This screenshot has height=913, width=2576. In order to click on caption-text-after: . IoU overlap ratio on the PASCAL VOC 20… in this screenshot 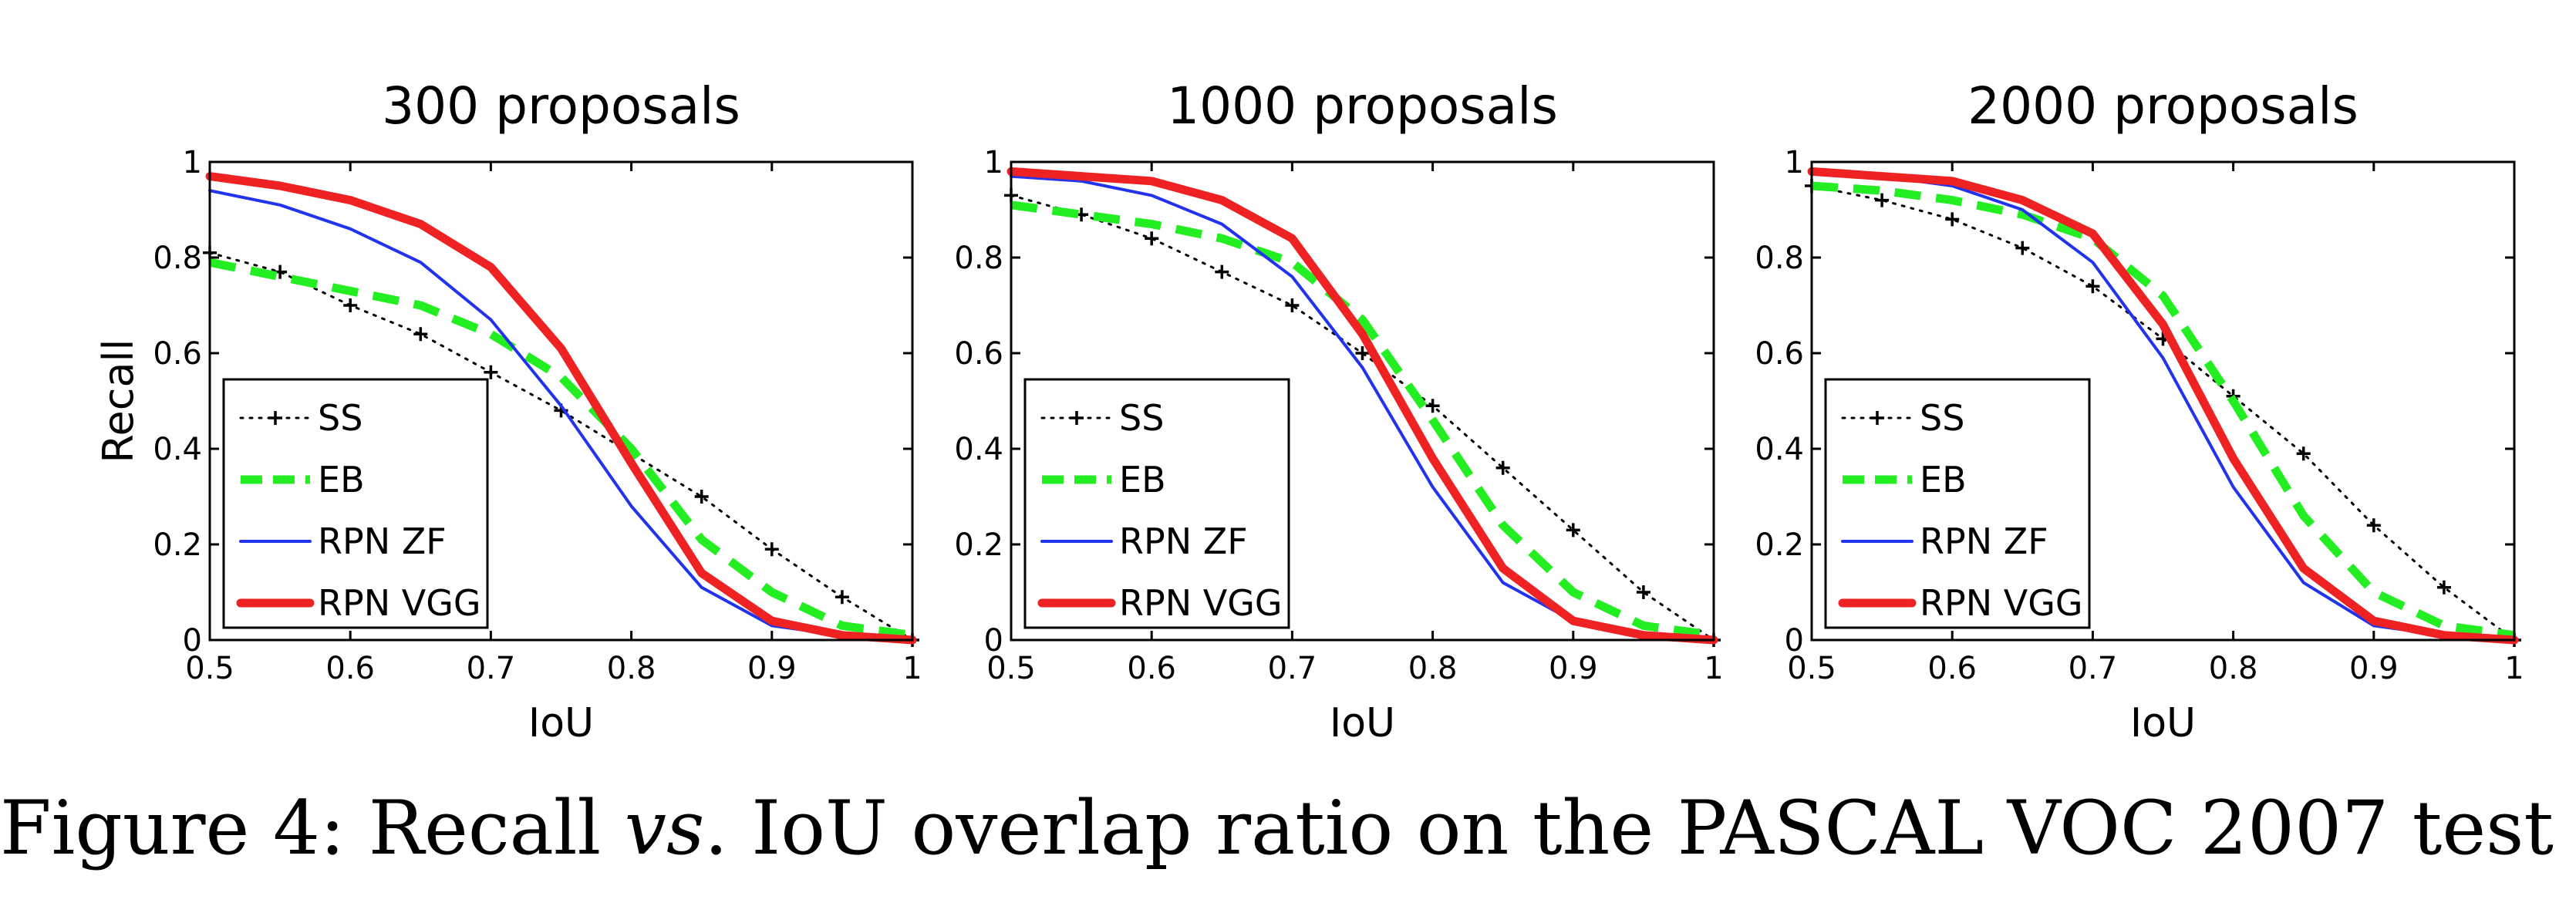, I will do `click(1640, 828)`.